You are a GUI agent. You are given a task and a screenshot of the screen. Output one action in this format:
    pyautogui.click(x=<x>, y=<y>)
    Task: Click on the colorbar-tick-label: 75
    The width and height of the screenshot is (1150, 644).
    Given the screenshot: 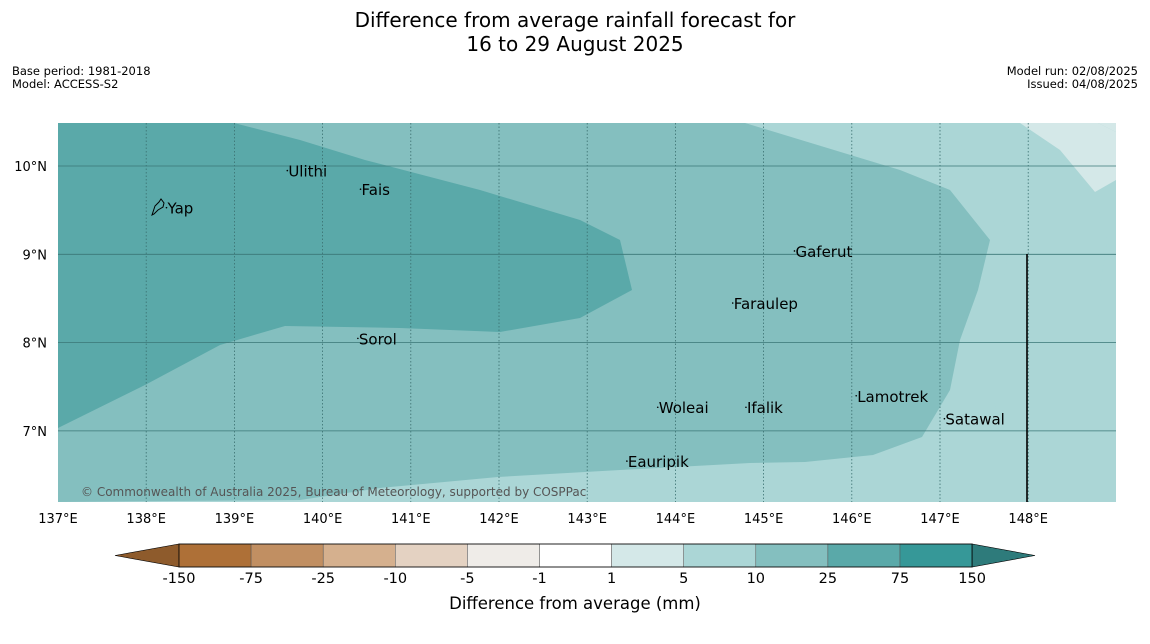 What is the action you would take?
    pyautogui.click(x=900, y=579)
    